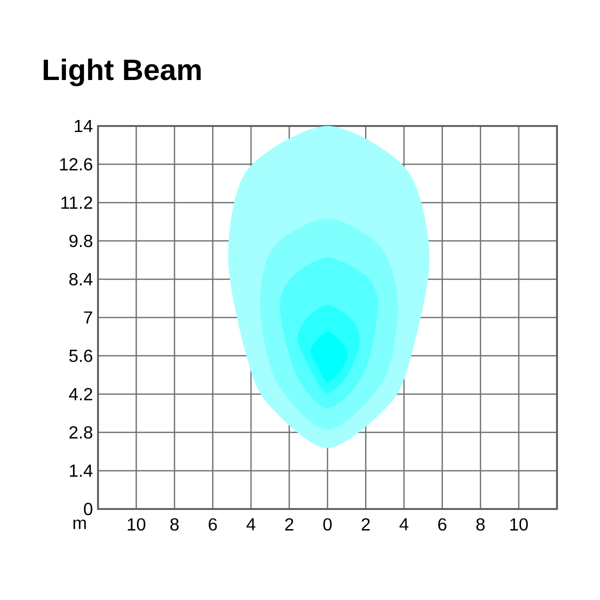 The image size is (600, 600). Describe the element at coordinates (76, 164) in the screenshot. I see `y-tick-label: 12.6` at that location.